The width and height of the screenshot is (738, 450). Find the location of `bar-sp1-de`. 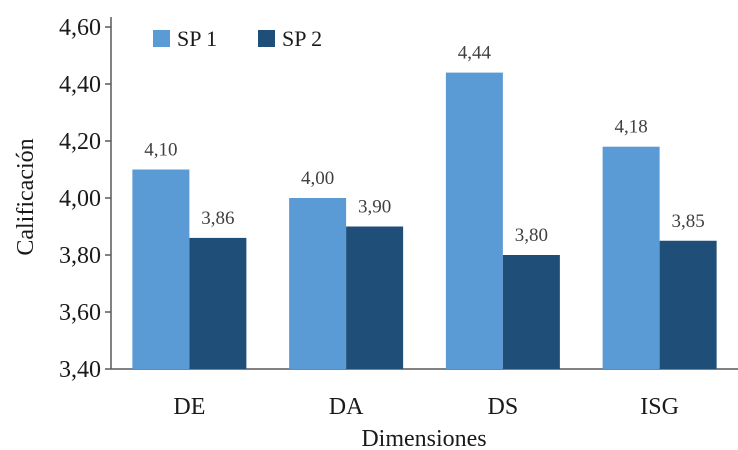

bar-sp1-de is located at coordinates (161, 269).